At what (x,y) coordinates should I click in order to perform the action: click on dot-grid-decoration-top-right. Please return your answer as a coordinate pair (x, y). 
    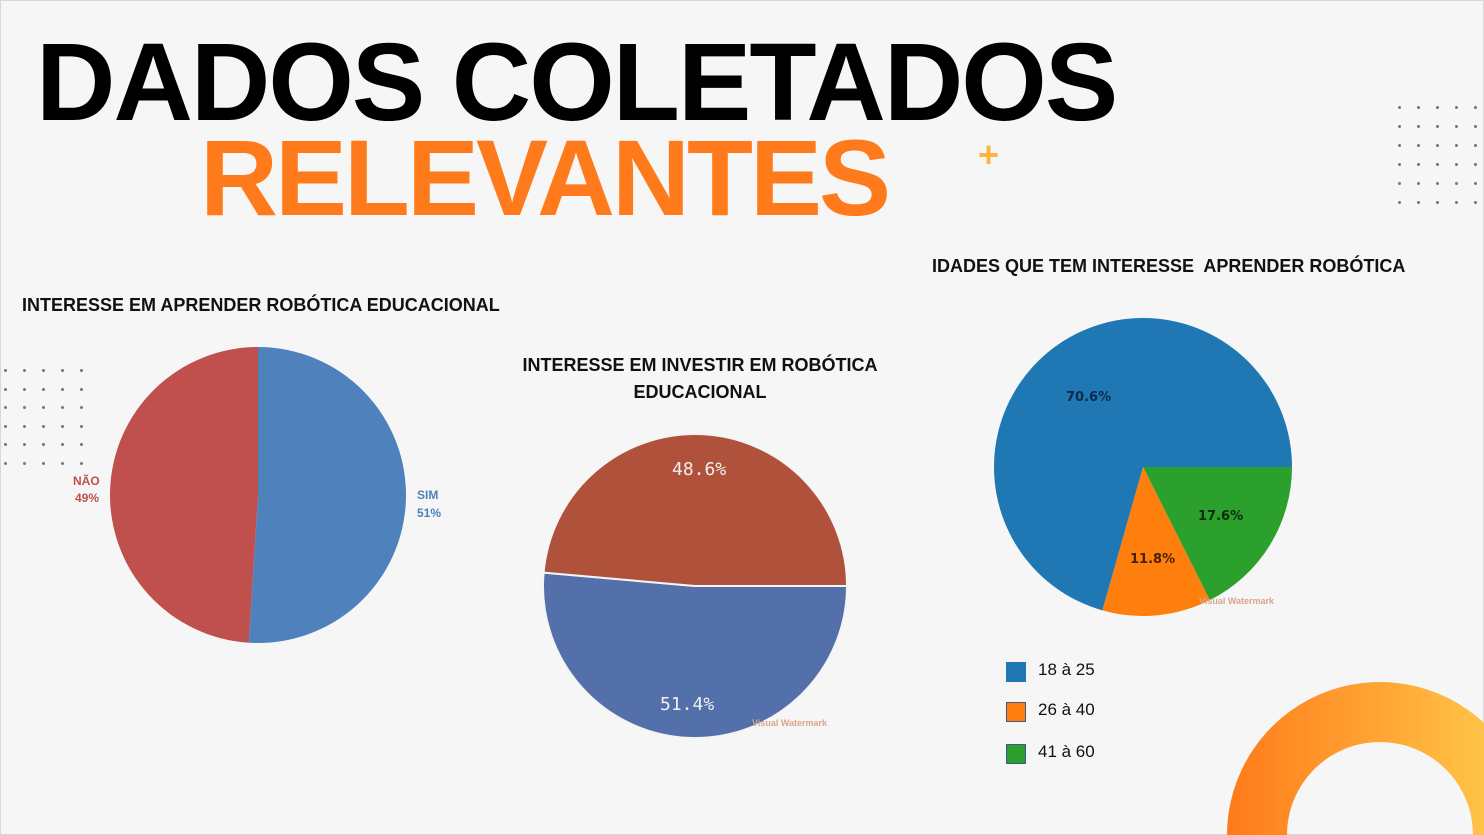
    Looking at the image, I should click on (1437, 155).